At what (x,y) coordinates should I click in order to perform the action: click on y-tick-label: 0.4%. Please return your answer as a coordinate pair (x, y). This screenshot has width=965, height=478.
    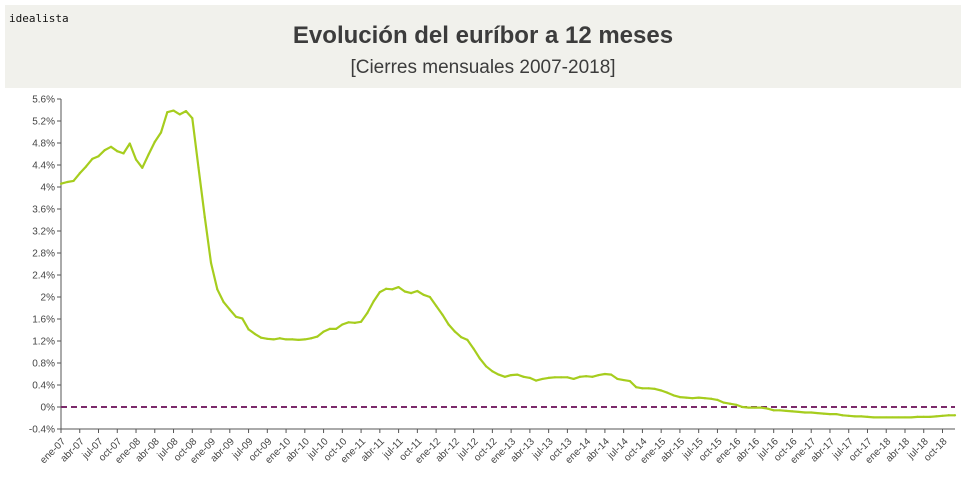
    Looking at the image, I should click on (43, 386).